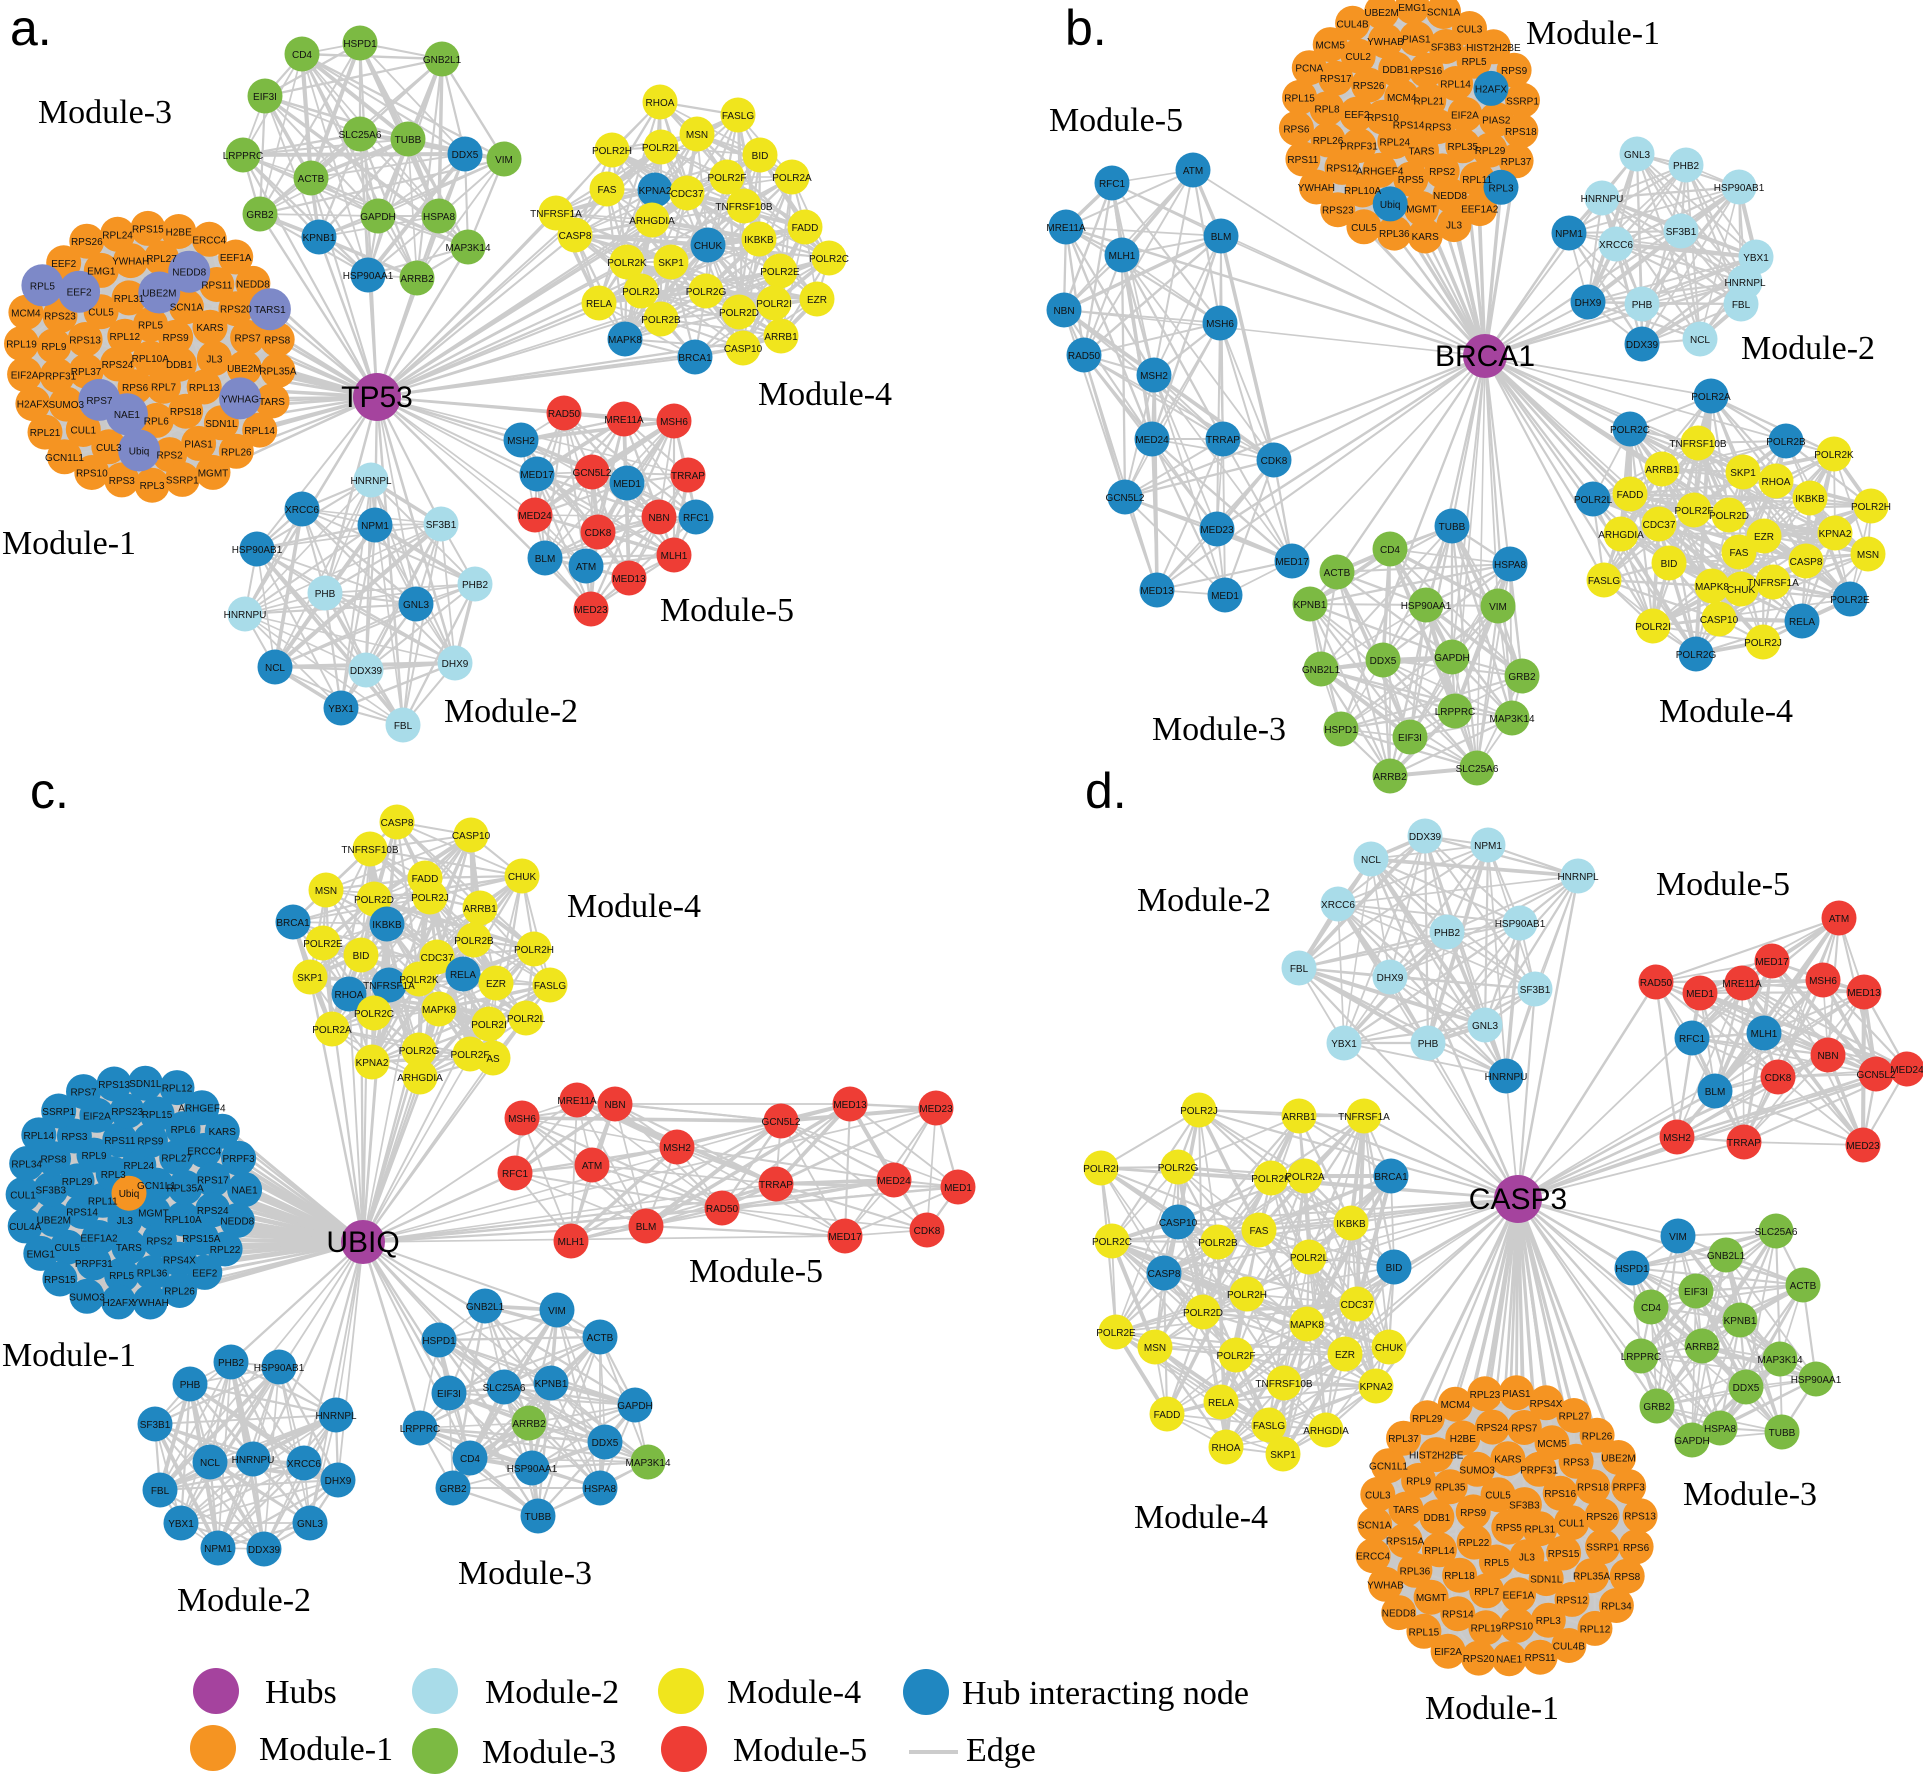  Describe the element at coordinates (240, 399) in the screenshot. I see `svg-text: YWHAG` at that location.